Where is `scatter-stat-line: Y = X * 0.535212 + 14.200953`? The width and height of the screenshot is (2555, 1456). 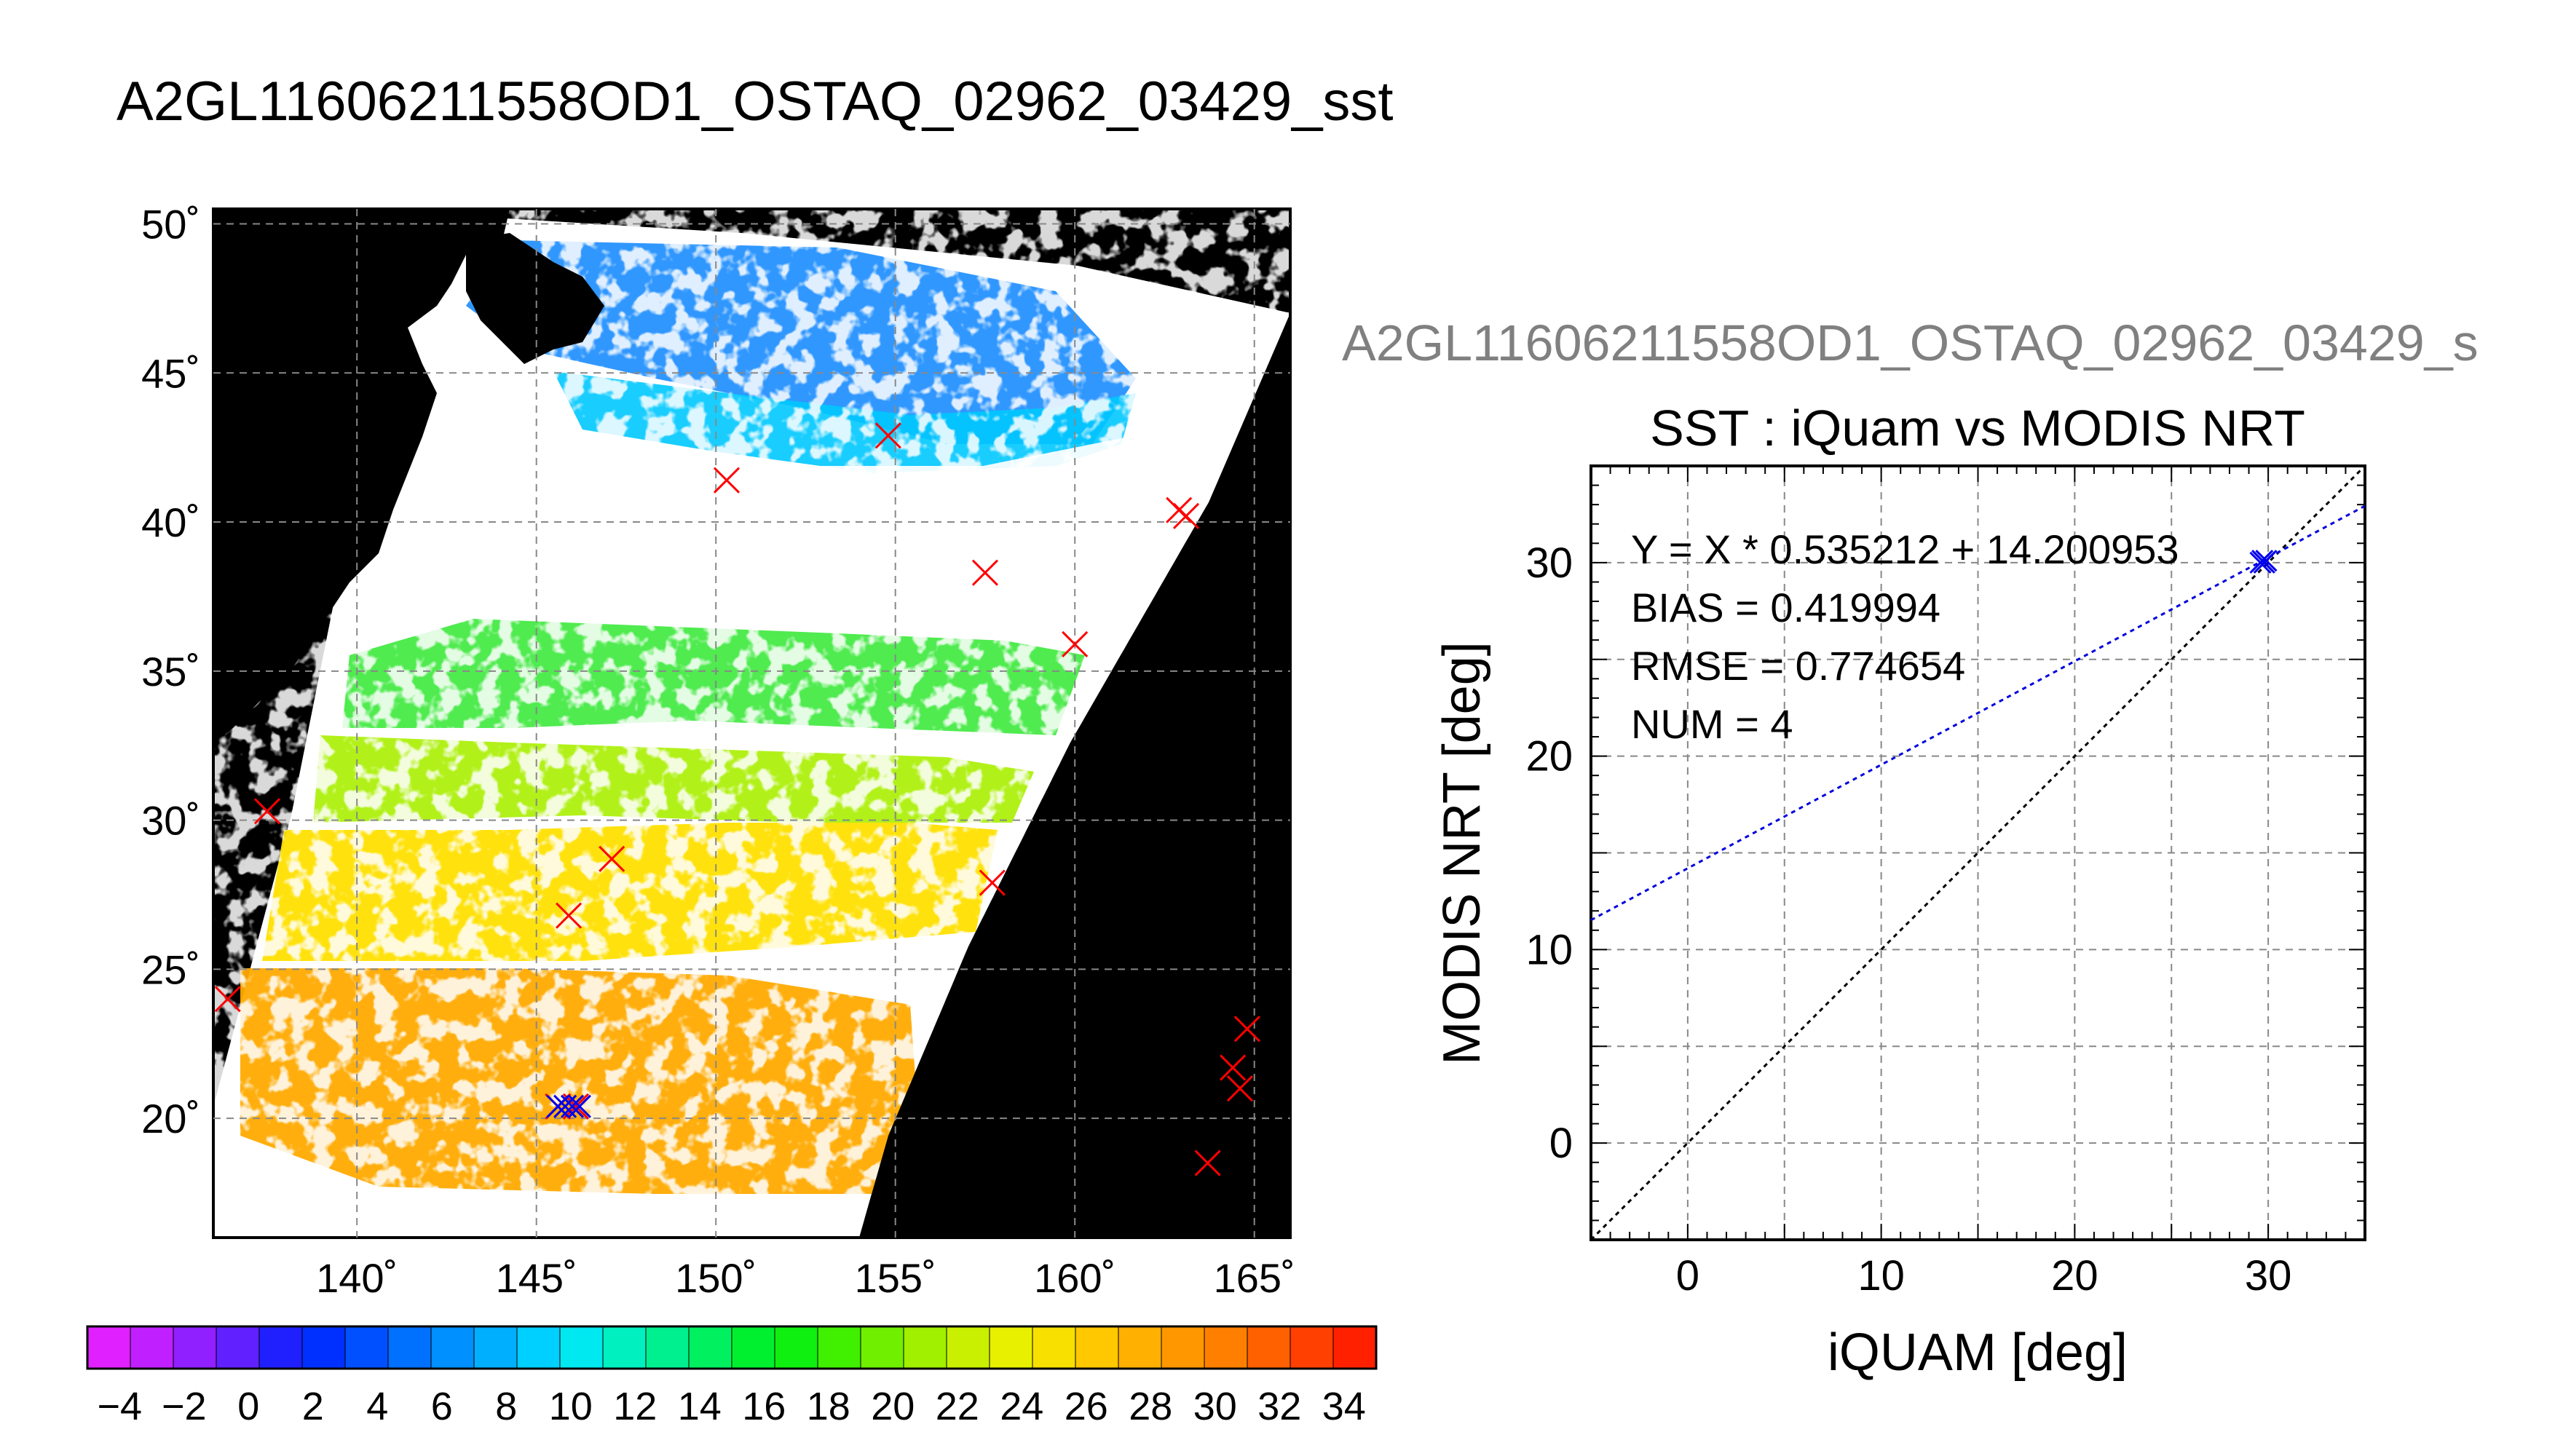
scatter-stat-line: Y = X * 0.535212 + 14.200953 is located at coordinates (1905, 549).